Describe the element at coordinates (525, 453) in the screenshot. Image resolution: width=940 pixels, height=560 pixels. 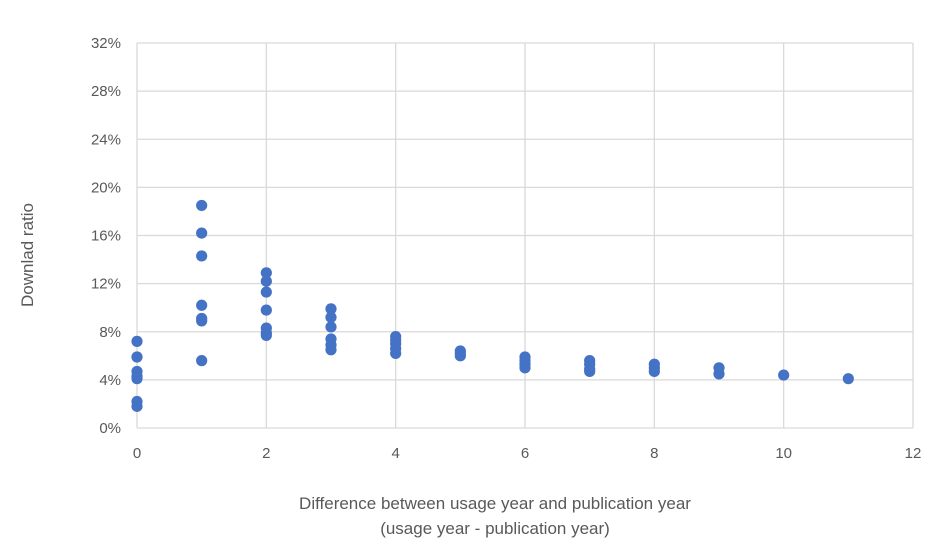
I see `x-tick-label: 6` at that location.